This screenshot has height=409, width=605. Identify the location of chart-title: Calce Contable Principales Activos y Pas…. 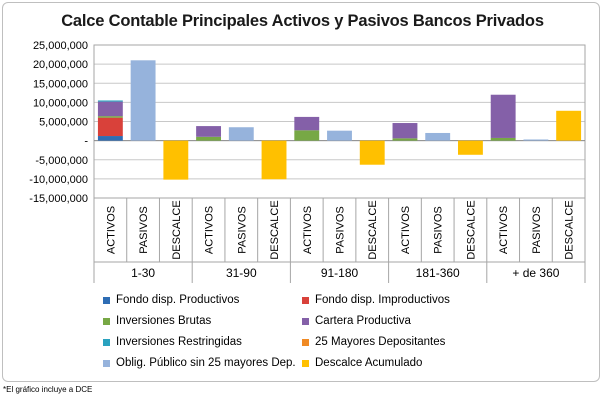
(302, 21).